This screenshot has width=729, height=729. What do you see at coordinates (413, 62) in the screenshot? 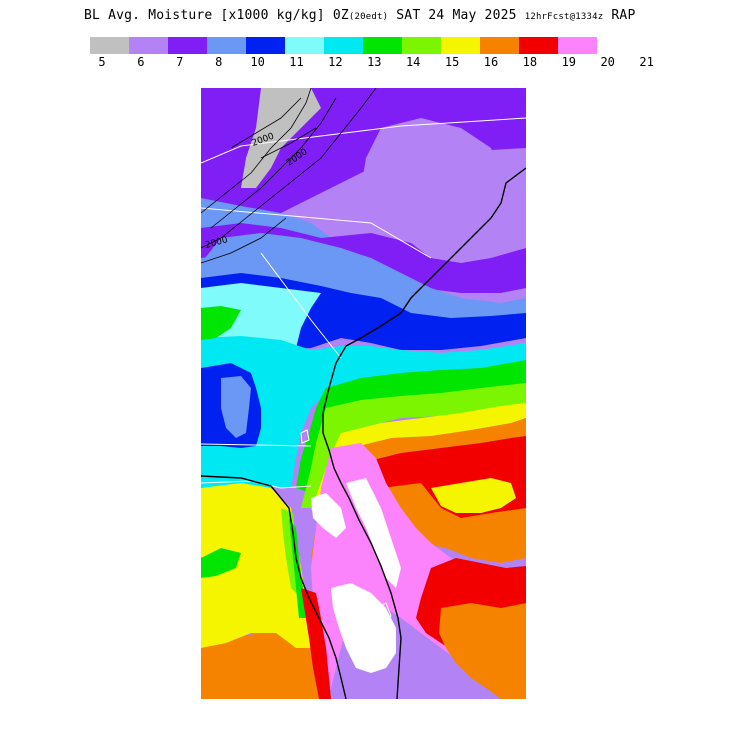
I see `legend-tick-label: 14` at bounding box center [413, 62].